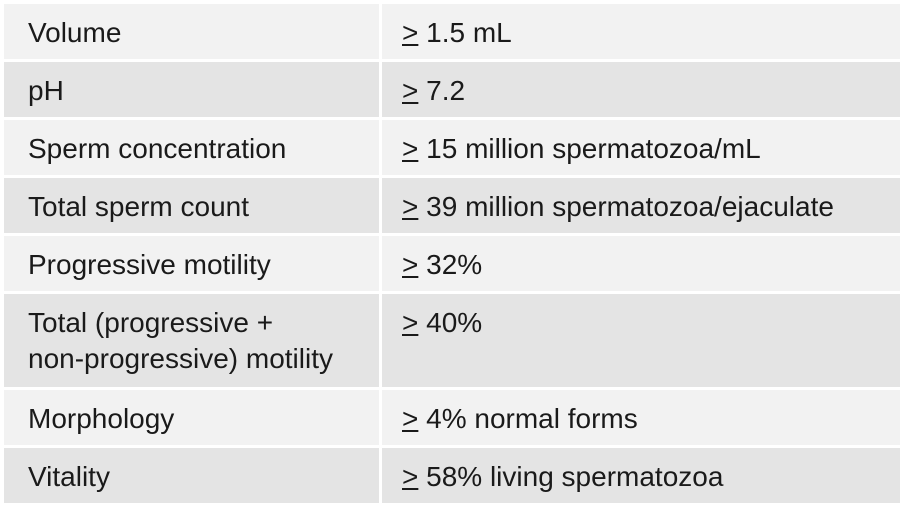  I want to click on parameter-line: Total (progressive +, so click(151, 322).